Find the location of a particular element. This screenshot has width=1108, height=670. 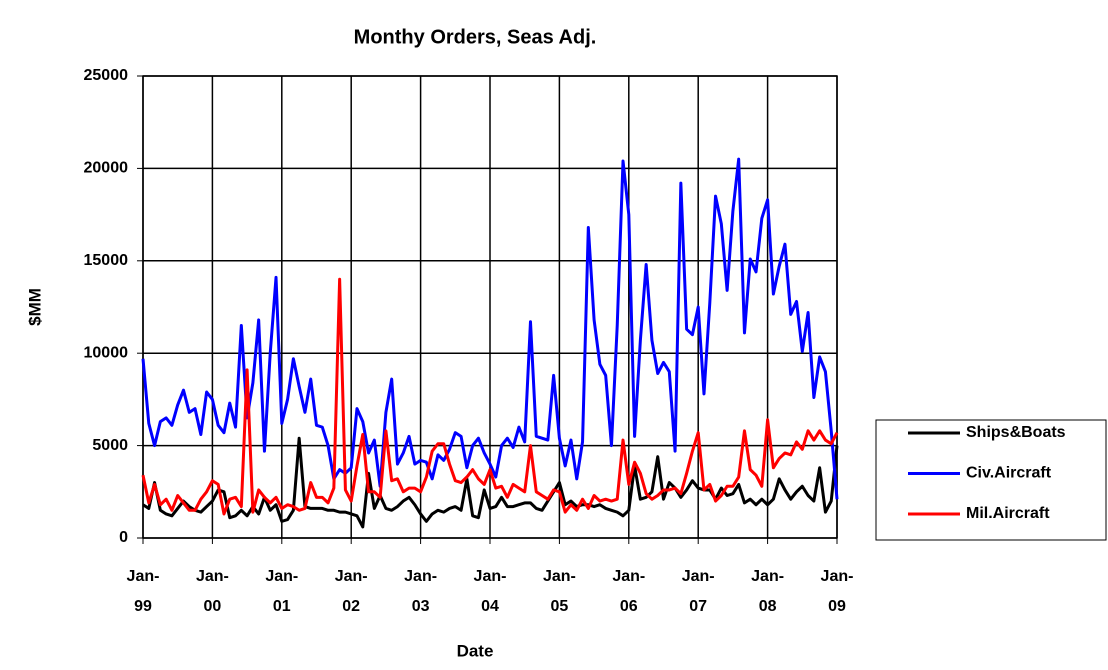

x-tick-label: Jan-01 is located at coordinates (282, 591).